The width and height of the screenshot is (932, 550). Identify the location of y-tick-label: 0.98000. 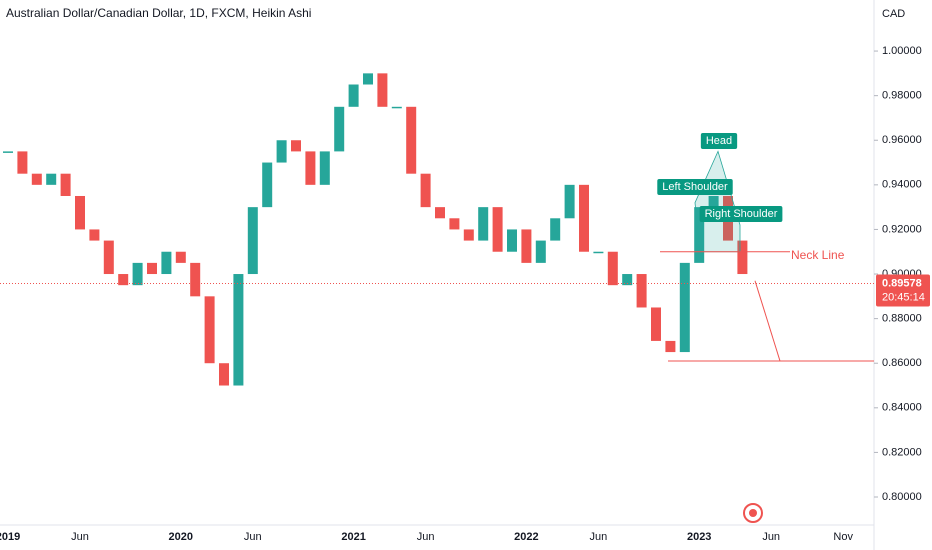
(902, 96).